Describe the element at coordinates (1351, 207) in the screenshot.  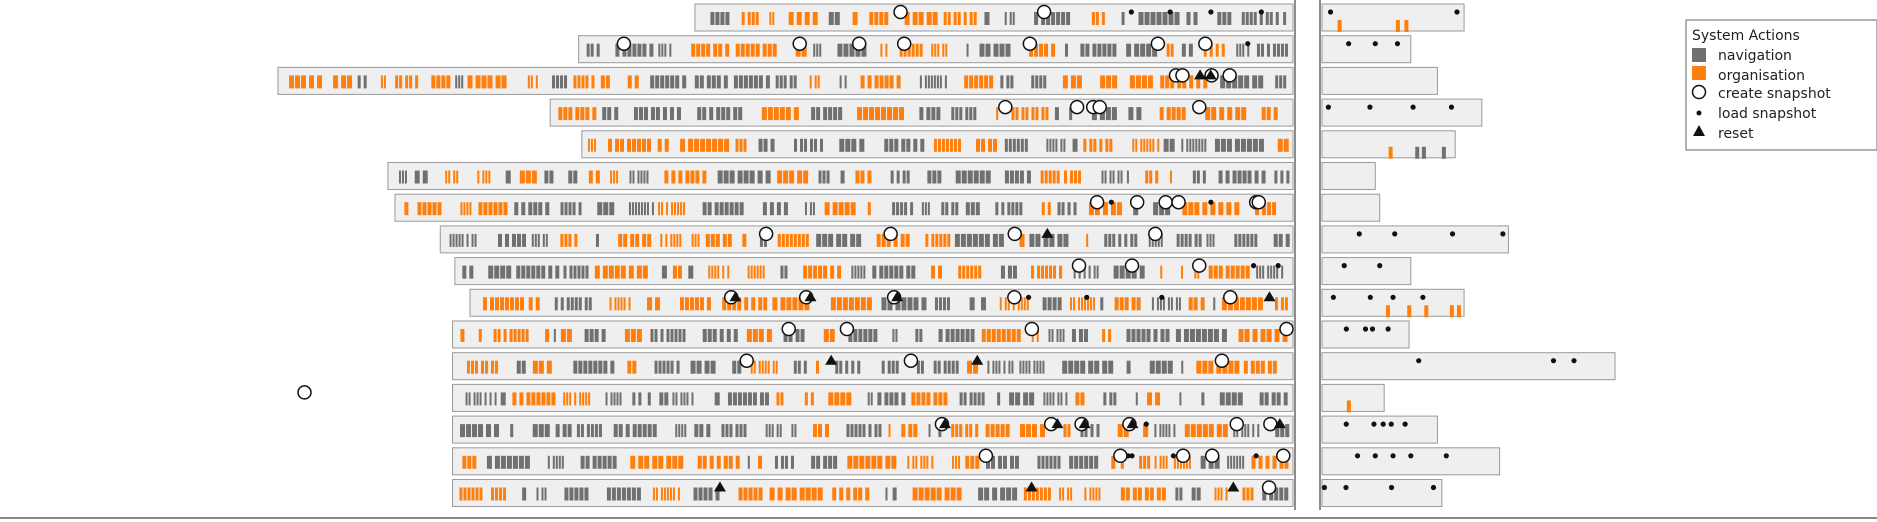
I see `post-session-row` at that location.